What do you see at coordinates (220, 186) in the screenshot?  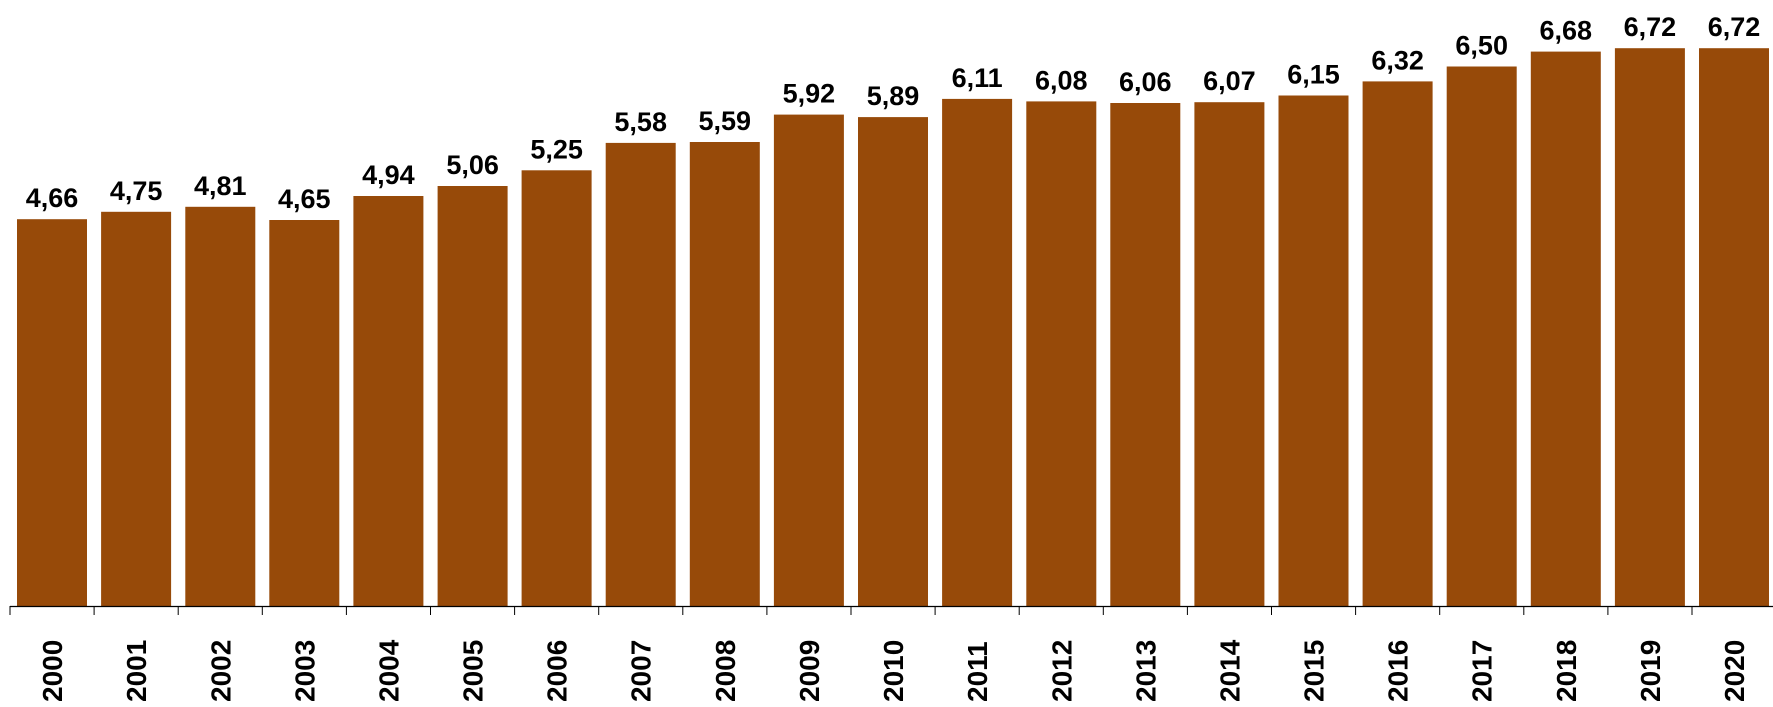 I see `value-label-2002: 4,81` at bounding box center [220, 186].